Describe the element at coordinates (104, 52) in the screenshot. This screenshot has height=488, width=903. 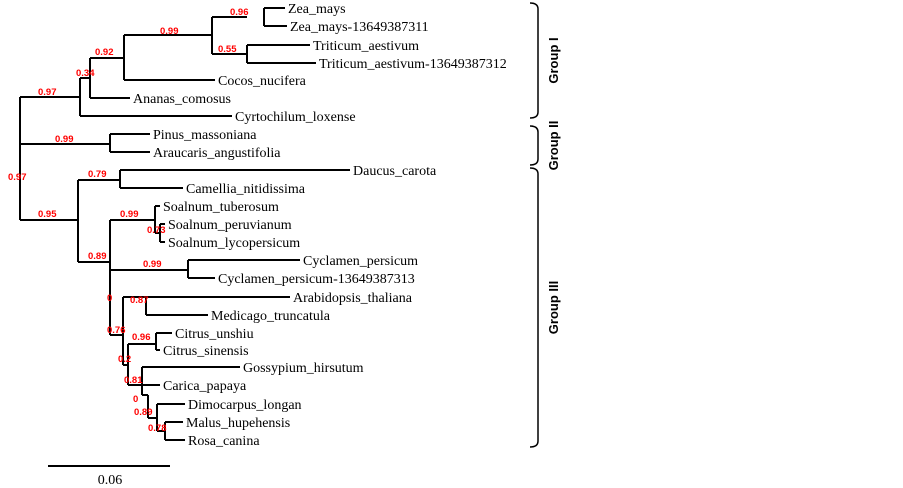
I see `bootstrap-value: 0.92` at that location.